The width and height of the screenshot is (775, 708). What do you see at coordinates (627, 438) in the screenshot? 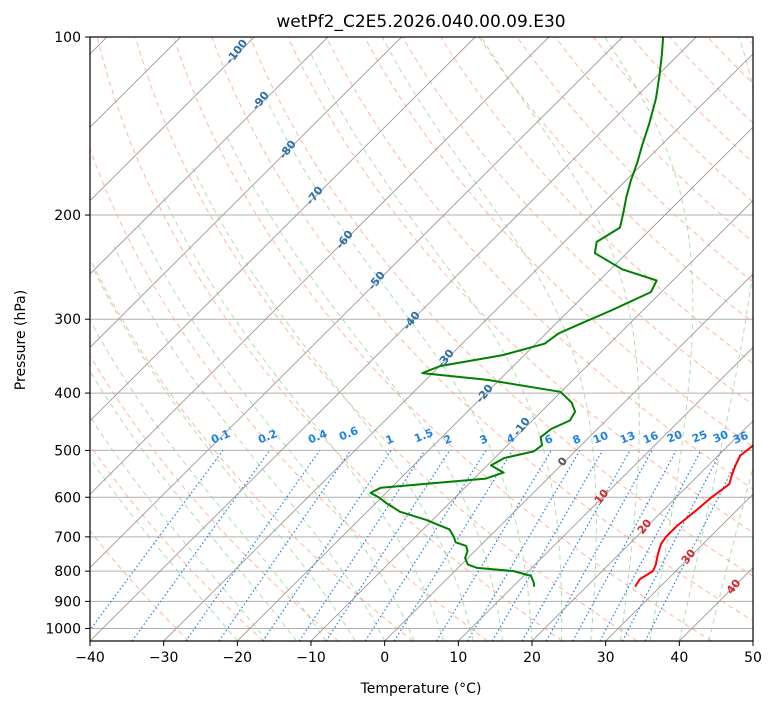
I see `mixing-ratio-label: 13` at bounding box center [627, 438].